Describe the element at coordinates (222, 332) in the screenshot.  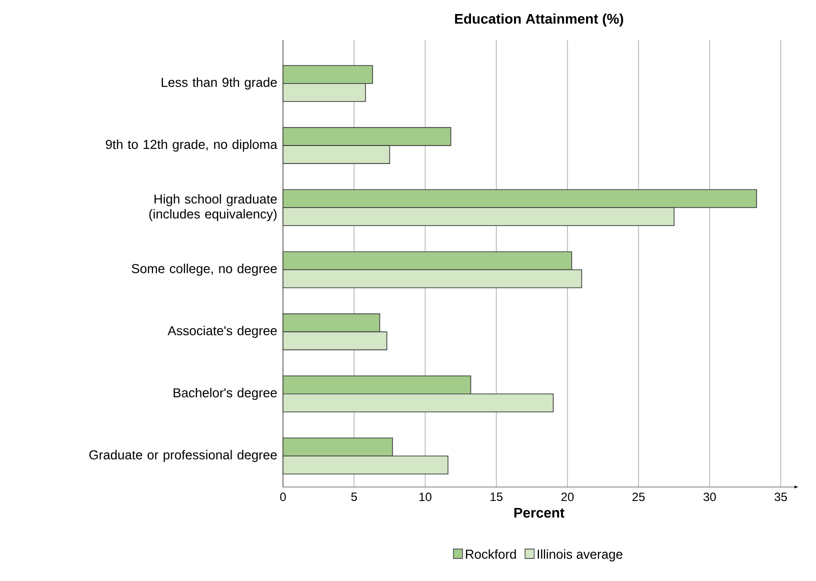
I see `y-tick-label: Associate's degree` at that location.